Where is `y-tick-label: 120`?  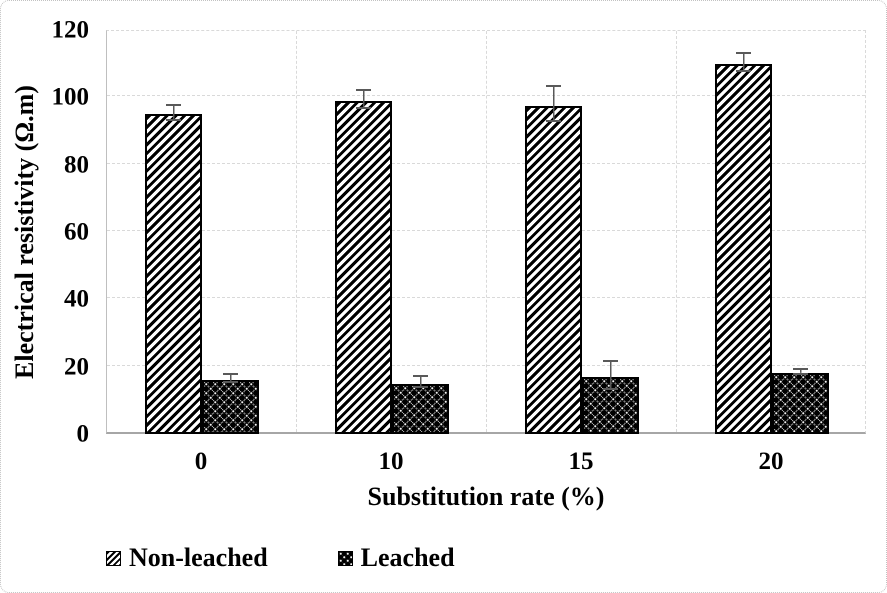
y-tick-label: 120 is located at coordinates (70, 30).